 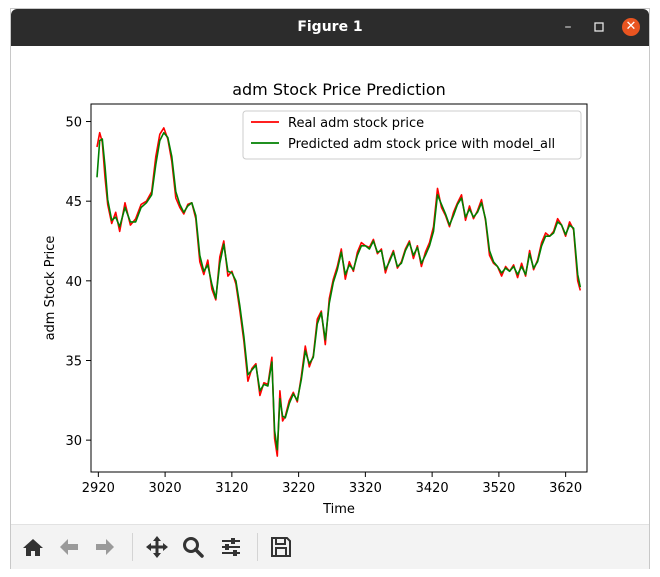 What do you see at coordinates (421, 144) in the screenshot?
I see `legend-label-predicted: Predicted adm stock price with model_all` at bounding box center [421, 144].